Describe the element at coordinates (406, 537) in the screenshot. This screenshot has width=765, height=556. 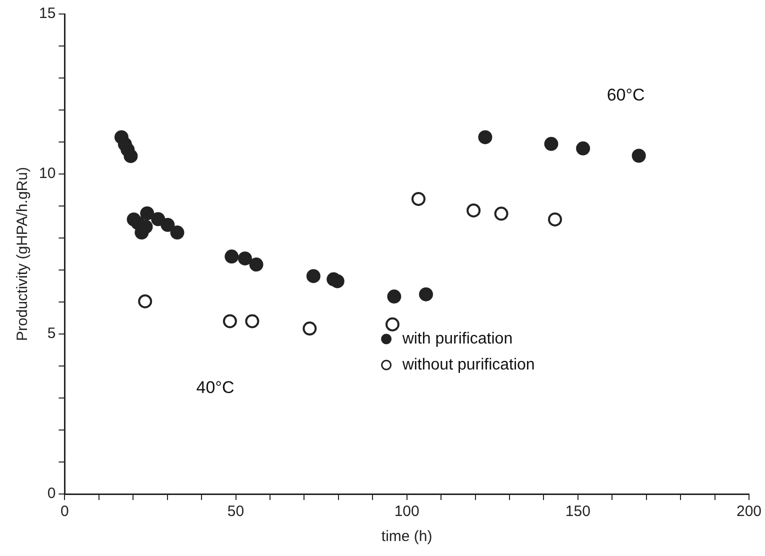
I see `x-axis-title: time (h)` at that location.